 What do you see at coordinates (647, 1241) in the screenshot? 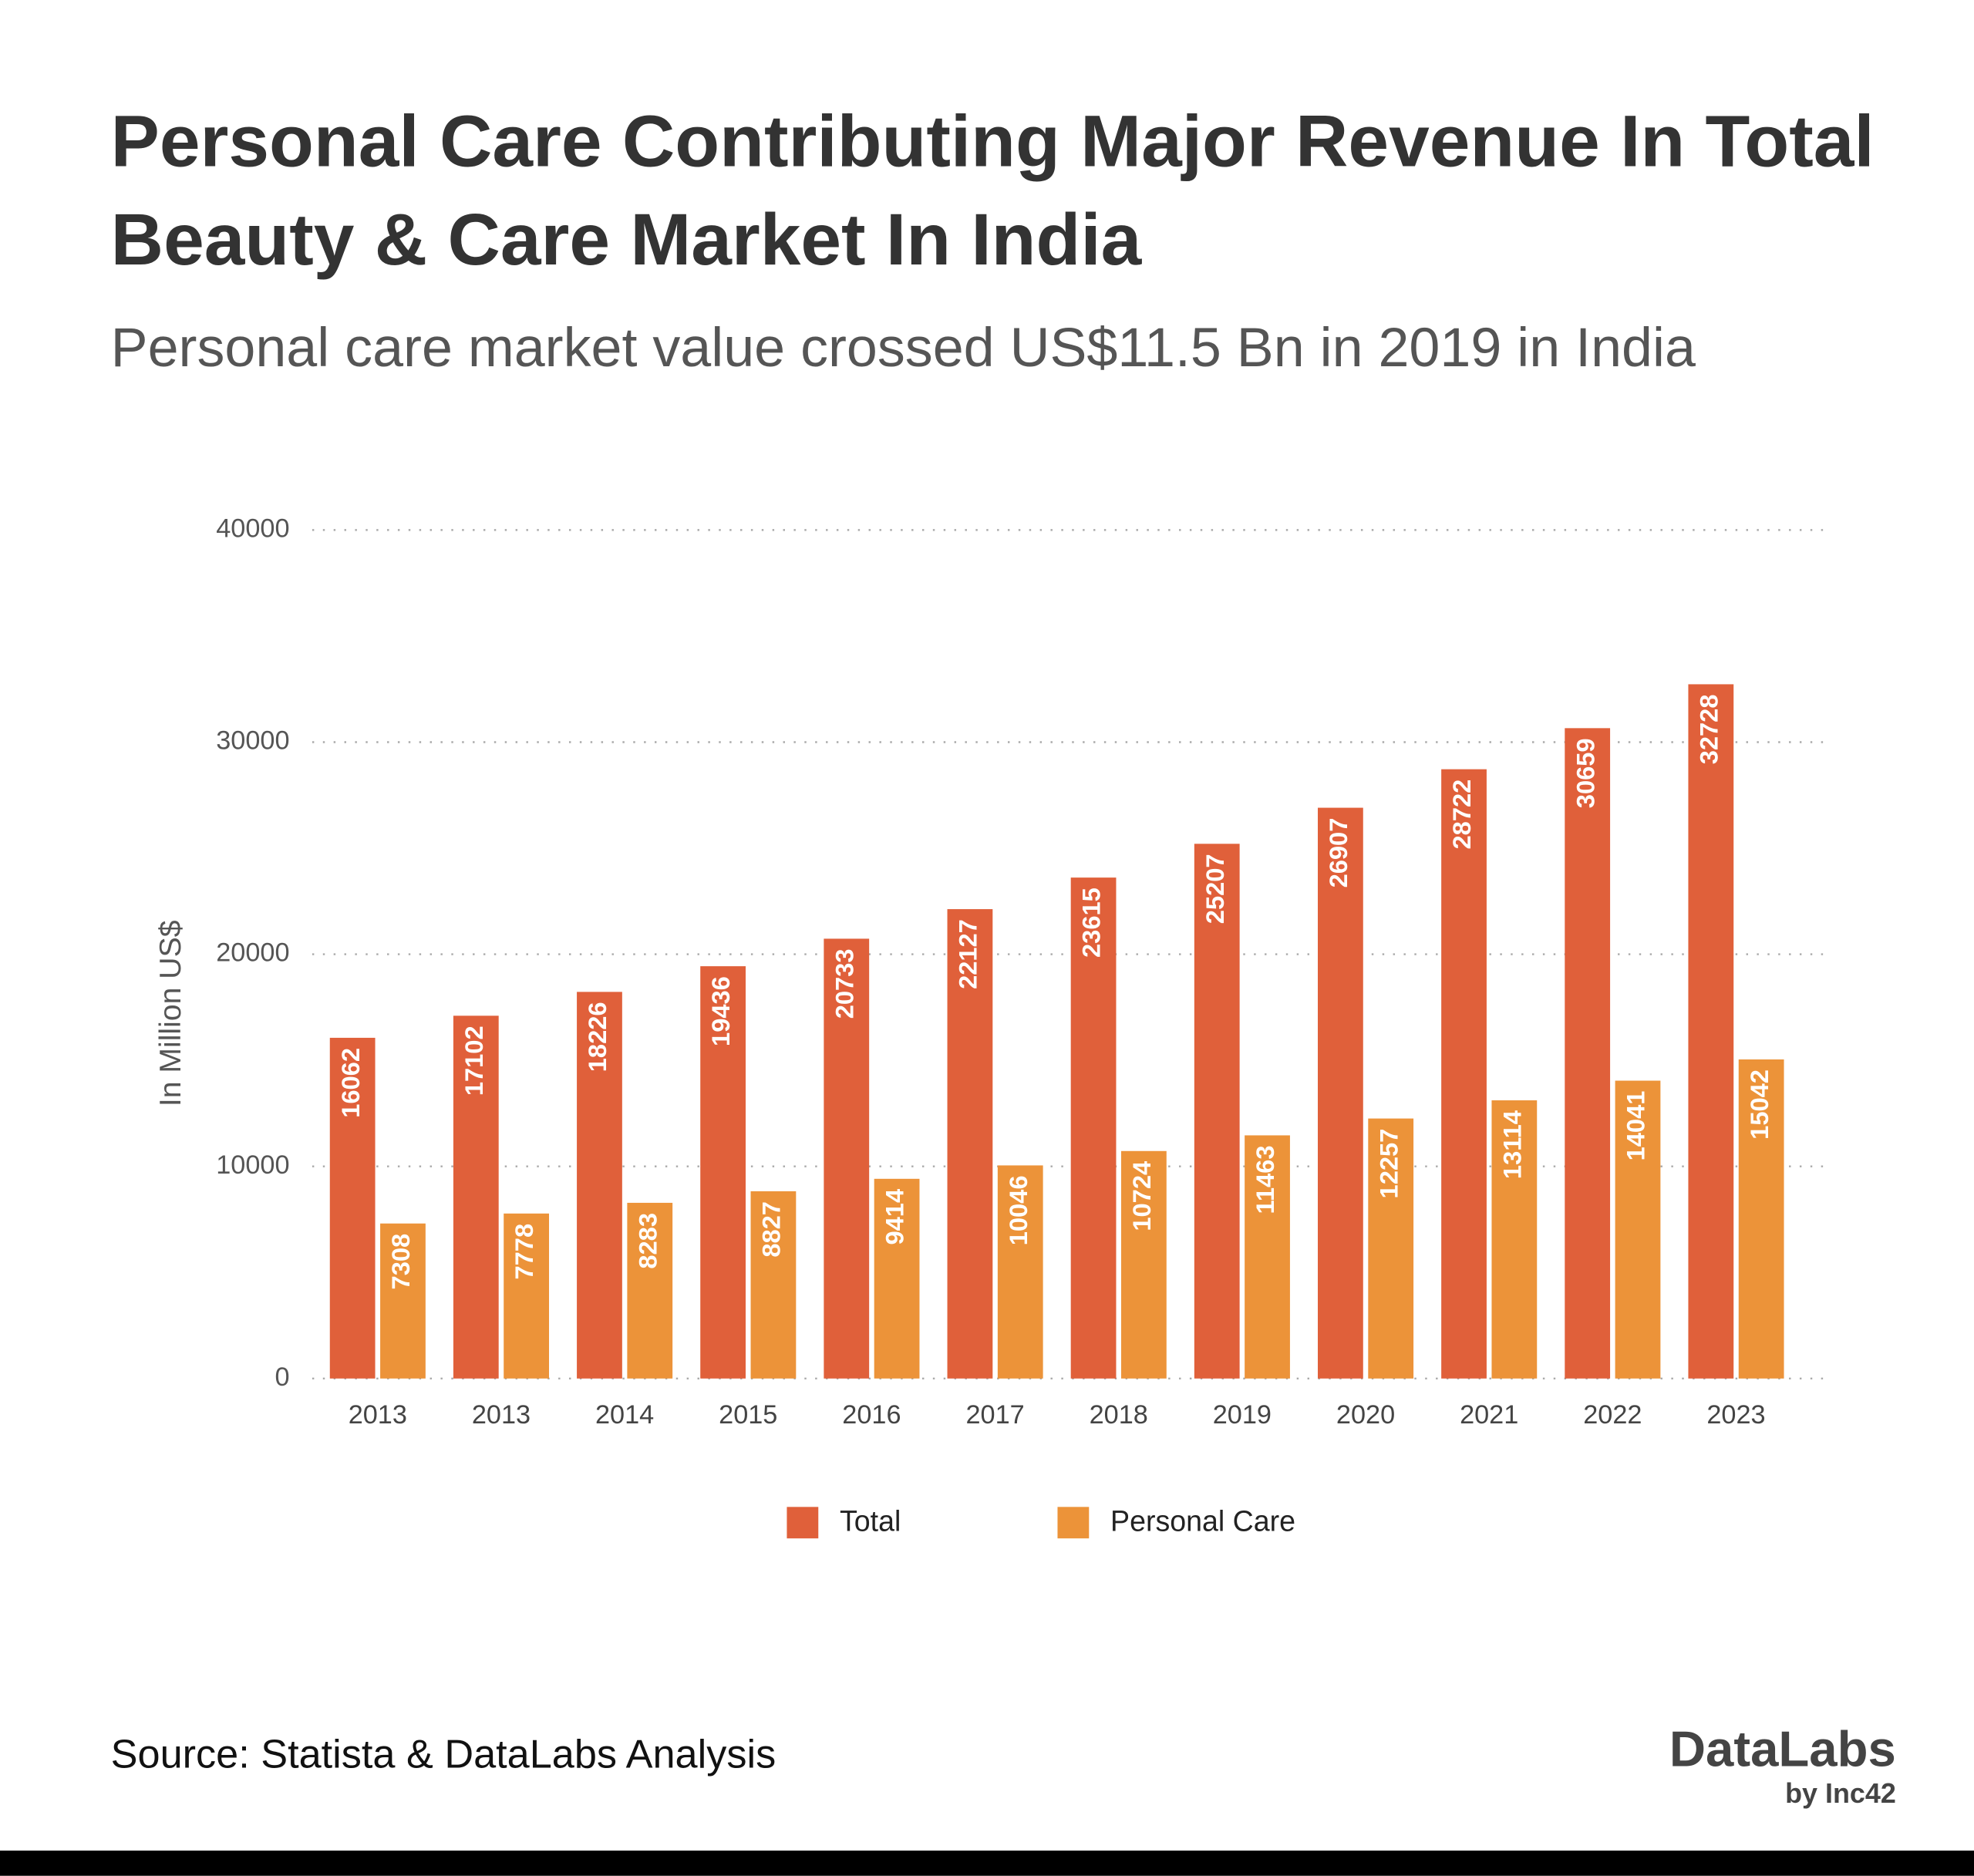
I see `value-label: 8283` at bounding box center [647, 1241].